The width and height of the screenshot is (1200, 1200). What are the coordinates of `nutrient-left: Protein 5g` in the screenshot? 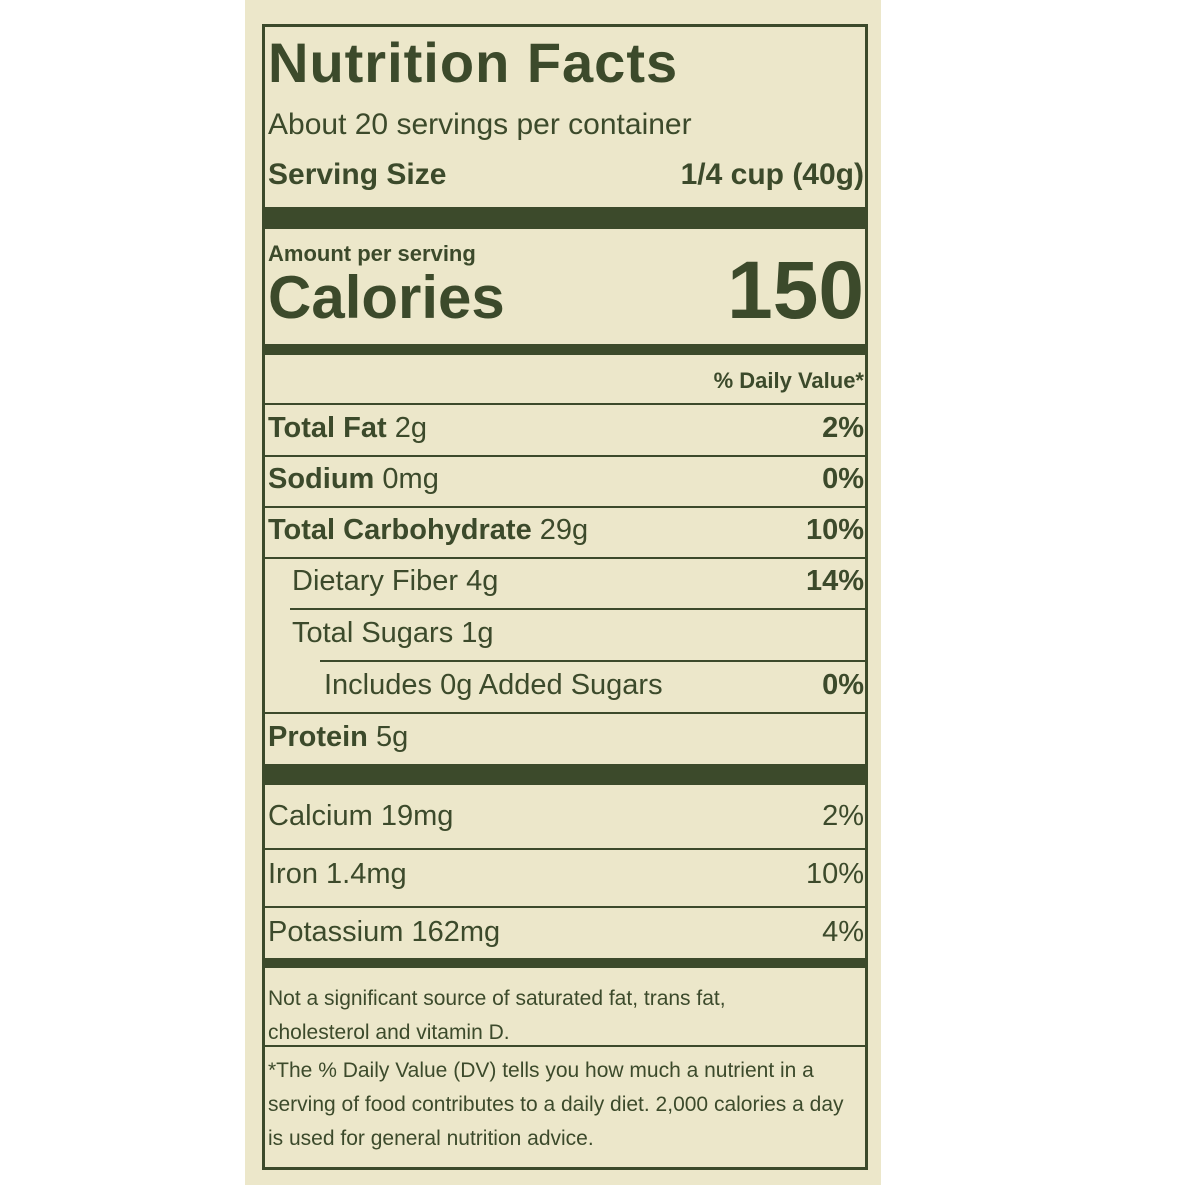 It's located at (338, 737).